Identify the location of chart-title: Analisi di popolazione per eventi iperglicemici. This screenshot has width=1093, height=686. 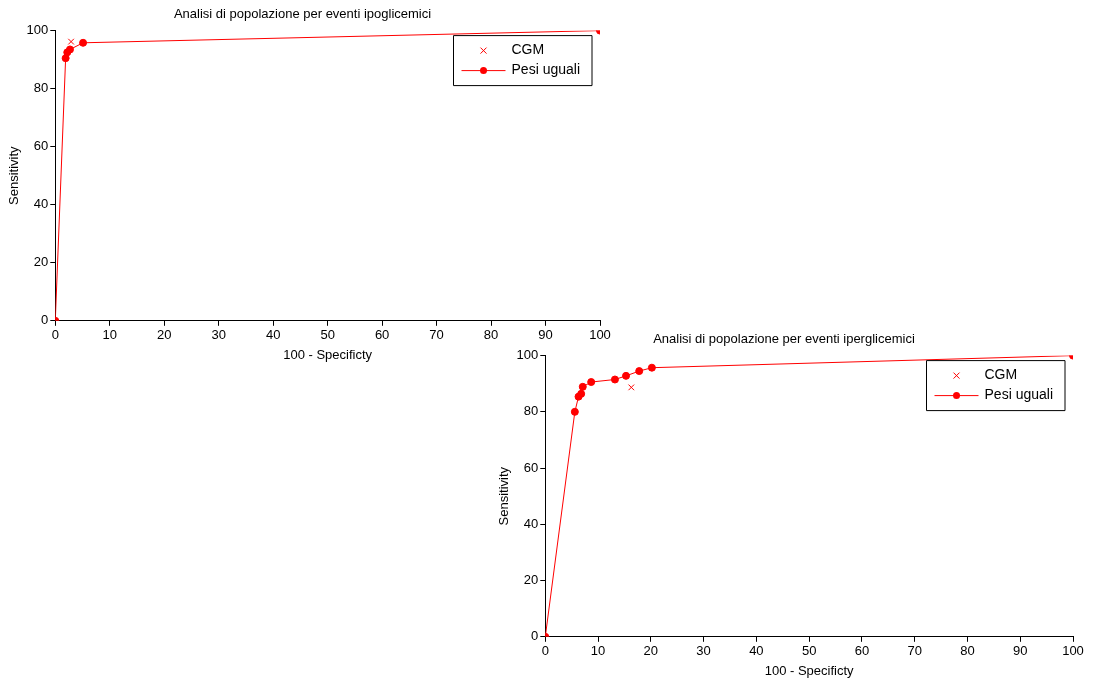
(784, 339).